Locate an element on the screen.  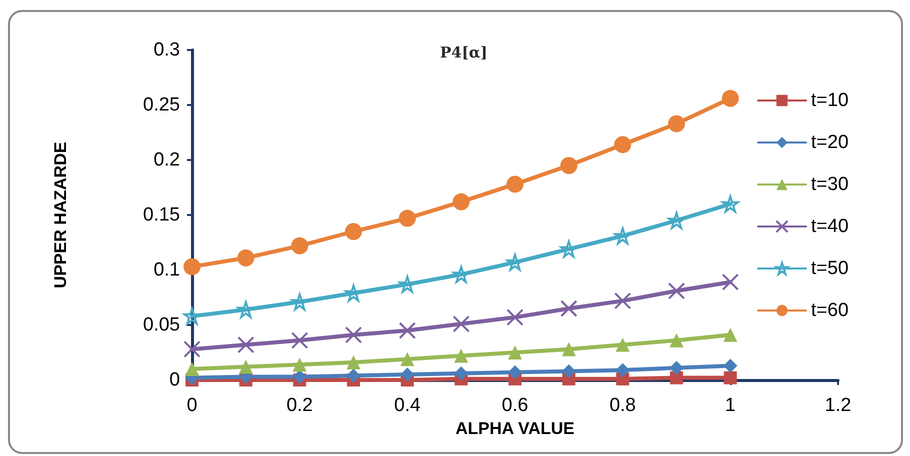
legend-label: t=30 is located at coordinates (830, 184).